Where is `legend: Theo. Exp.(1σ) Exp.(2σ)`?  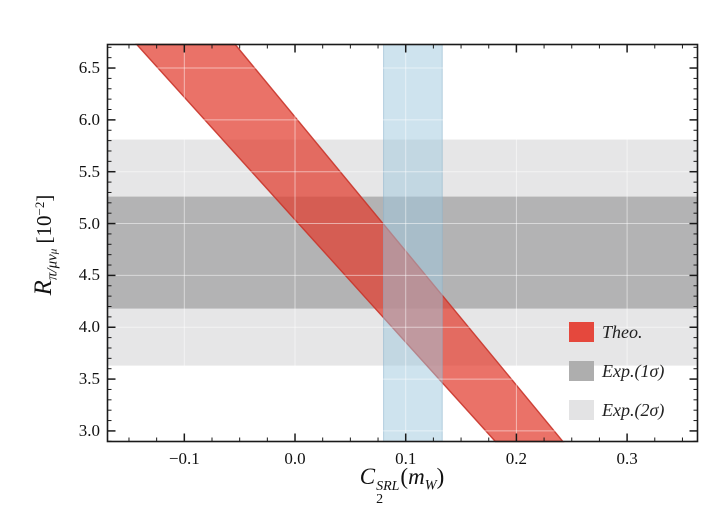
legend: Theo. Exp.(1σ) Exp.(2σ) is located at coordinates (616, 379).